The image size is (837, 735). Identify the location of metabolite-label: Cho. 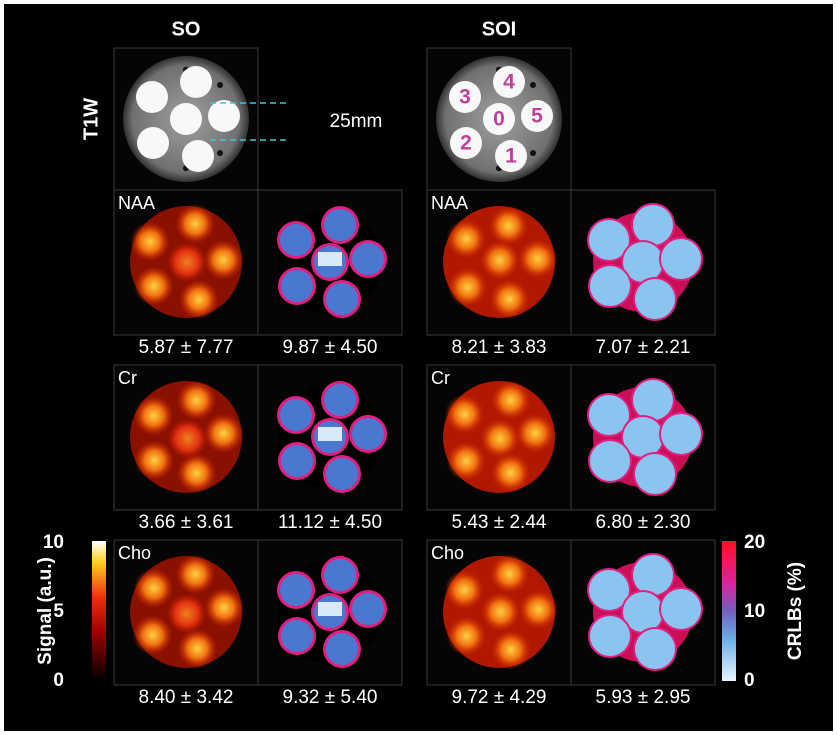
(134, 553).